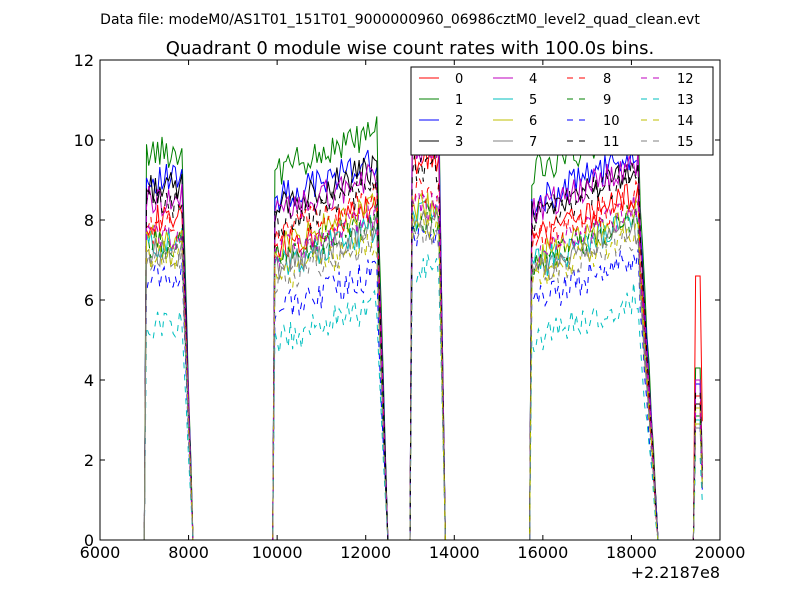 This screenshot has height=600, width=800. What do you see at coordinates (720, 552) in the screenshot?
I see `x-tick-label: 20000` at bounding box center [720, 552].